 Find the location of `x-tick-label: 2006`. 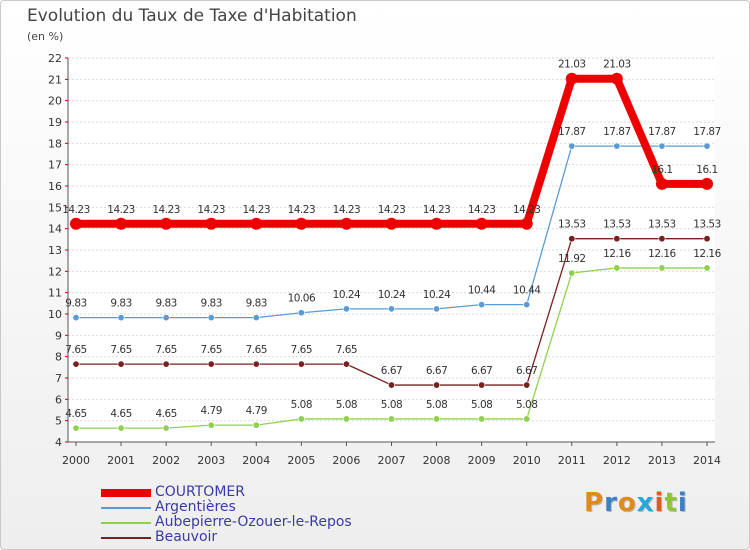

x-tick-label: 2006 is located at coordinates (346, 460).